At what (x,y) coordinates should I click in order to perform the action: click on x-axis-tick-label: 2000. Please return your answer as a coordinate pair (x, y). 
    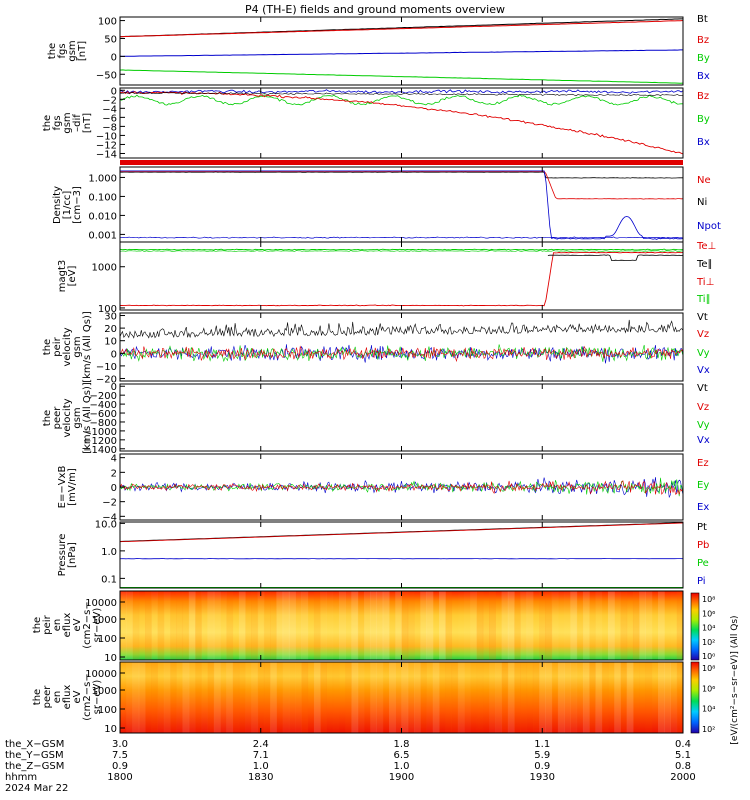
    Looking at the image, I should click on (682, 777).